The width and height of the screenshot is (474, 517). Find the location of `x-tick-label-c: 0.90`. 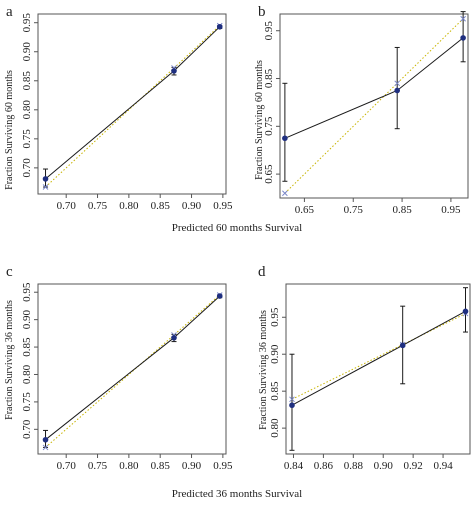

x-tick-label-c: 0.90 is located at coordinates (192, 466).